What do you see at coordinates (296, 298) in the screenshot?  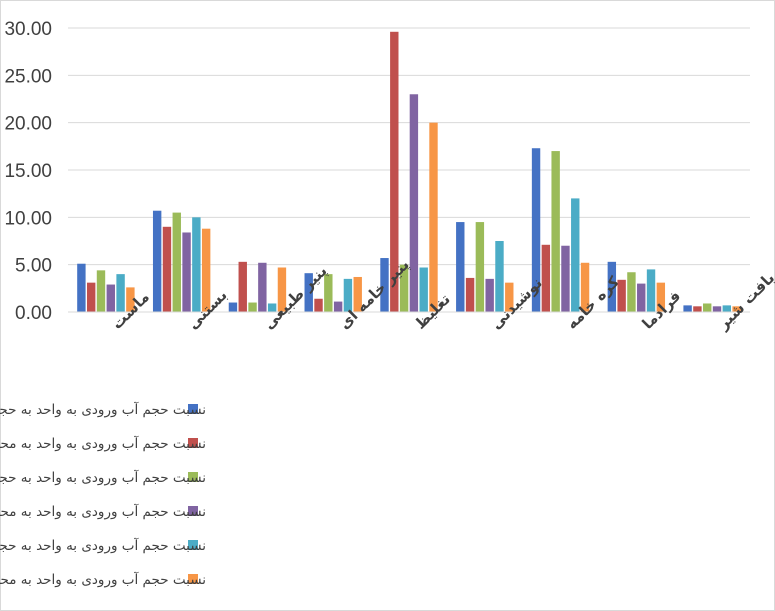 I see `x-category-label: پنیر طبیعی` at bounding box center [296, 298].